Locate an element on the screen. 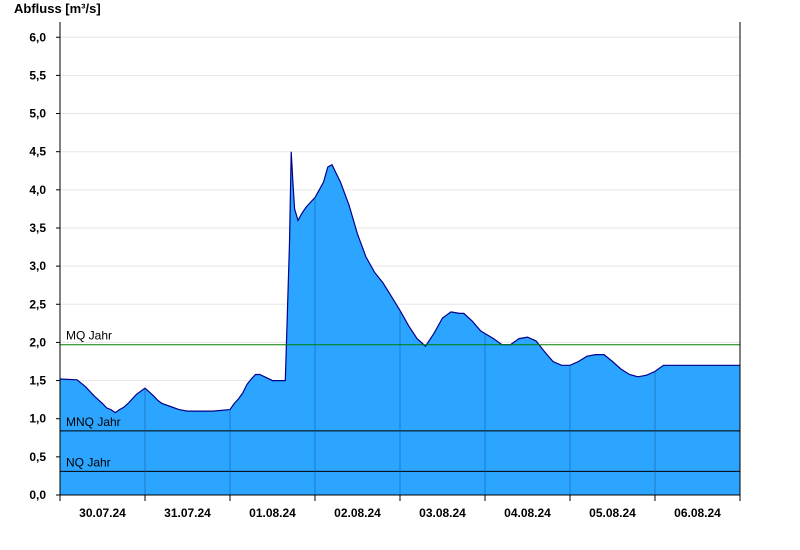 This screenshot has height=550, width=800. y-axis-title: Abfluss [m³/s] is located at coordinates (57, 8).